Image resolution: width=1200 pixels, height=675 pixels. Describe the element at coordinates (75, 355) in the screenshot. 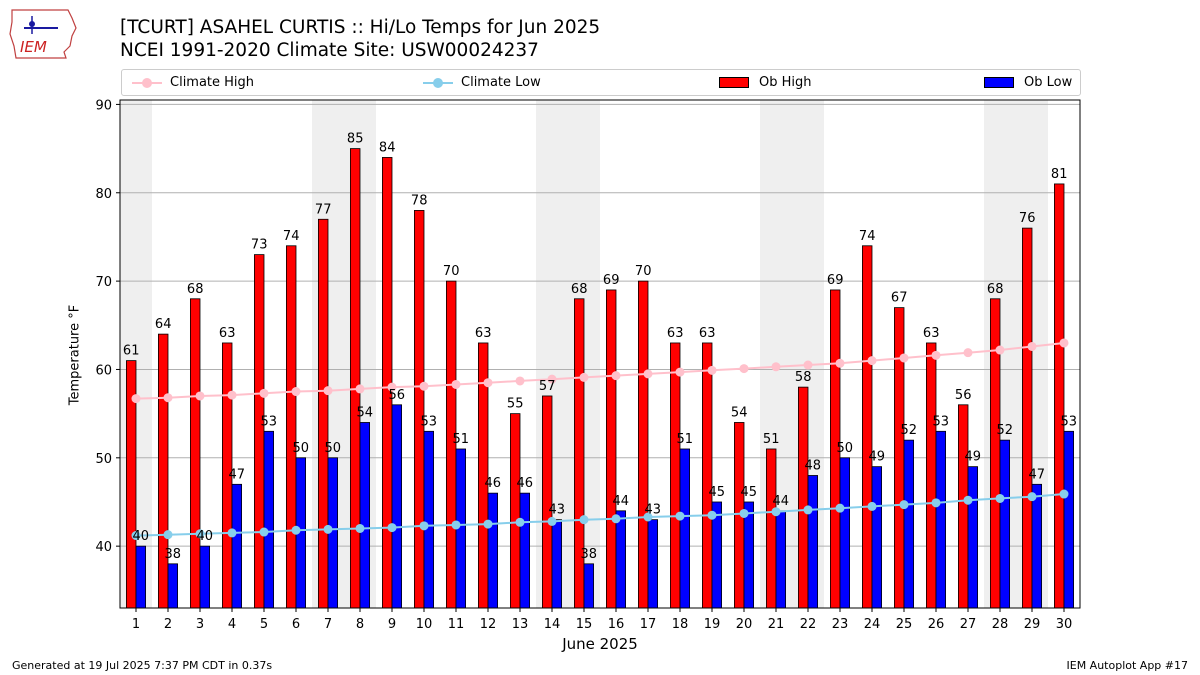

I see `y-axis-label: Temperature °F` at that location.